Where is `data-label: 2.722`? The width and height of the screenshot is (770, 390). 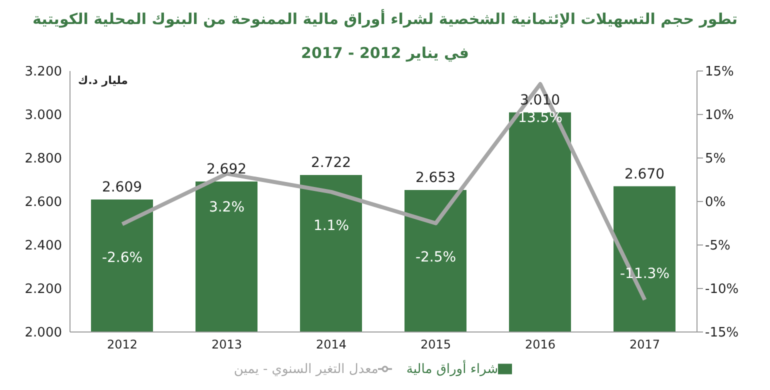 data-label: 2.722 is located at coordinates (331, 162).